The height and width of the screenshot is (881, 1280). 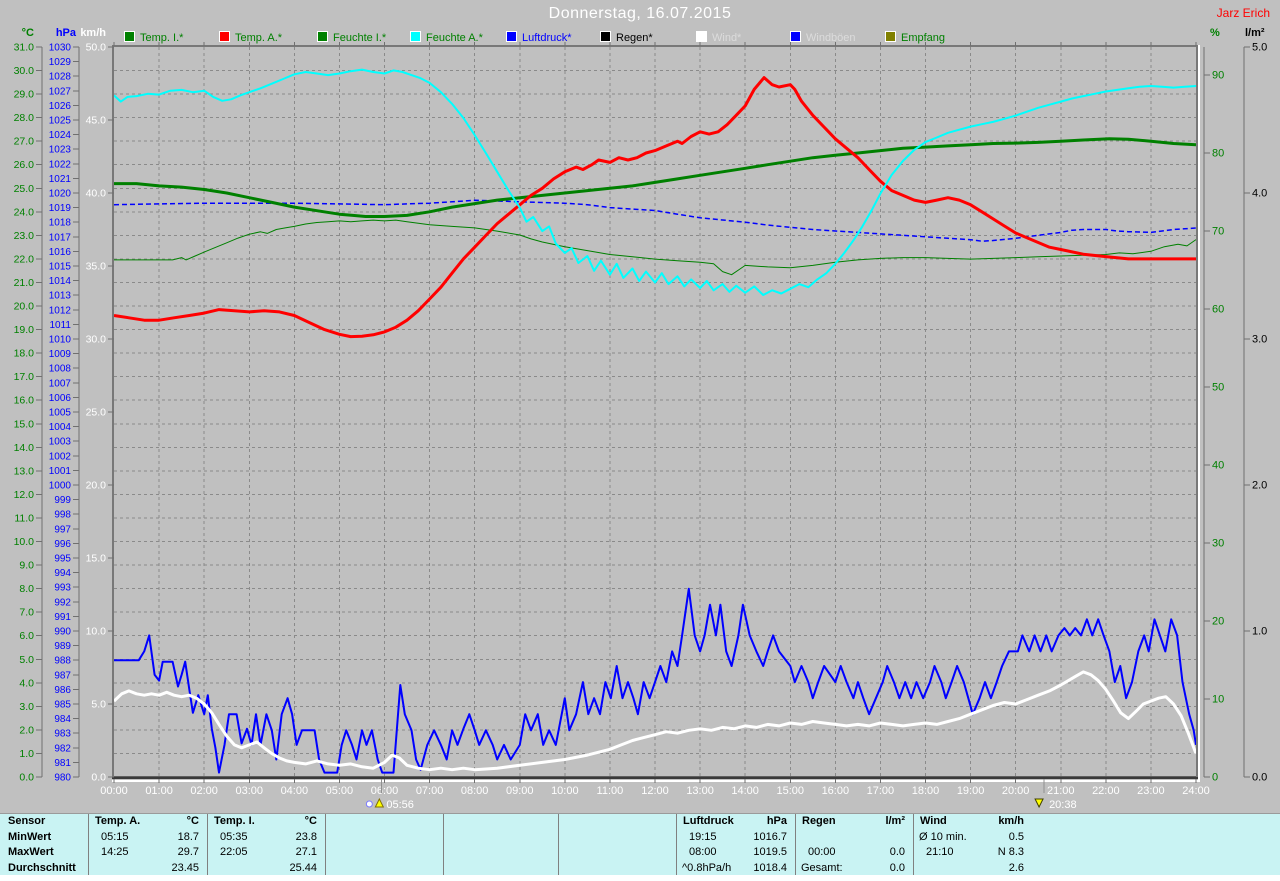 What do you see at coordinates (1215, 778) in the screenshot?
I see `svg-text: 0` at bounding box center [1215, 778].